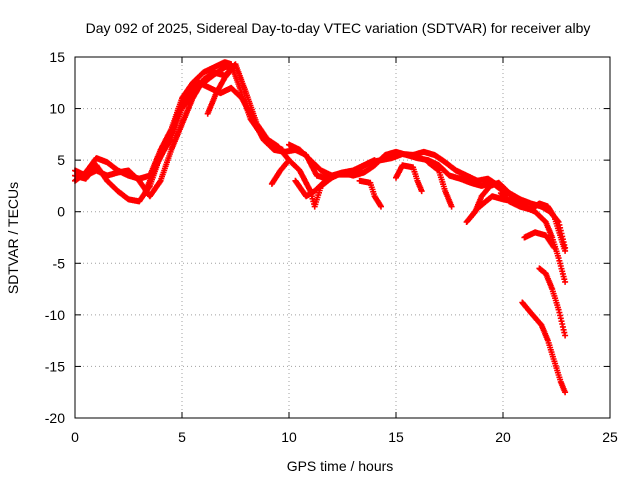  I want to click on x-tick-label: 0, so click(75, 437).